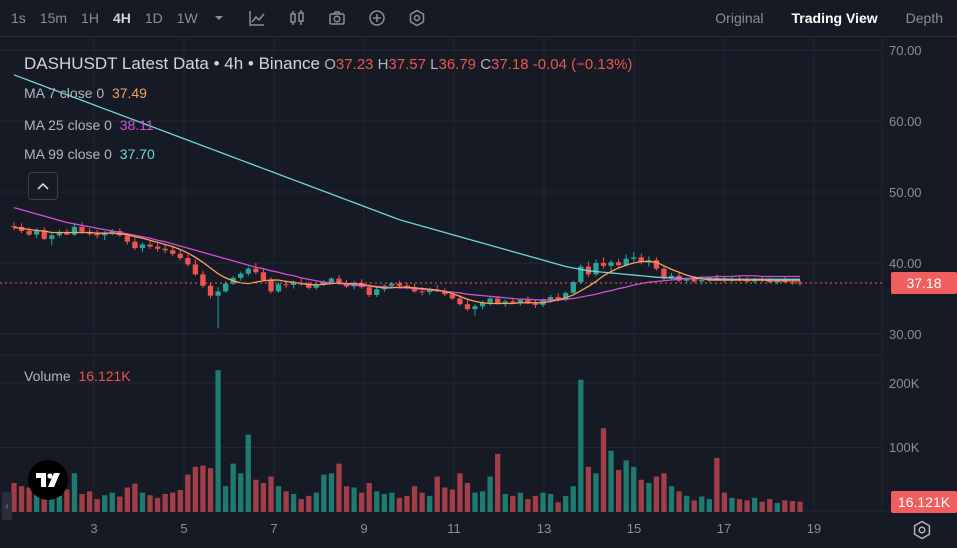  What do you see at coordinates (739, 18) in the screenshot?
I see `tab-original: Original` at bounding box center [739, 18].